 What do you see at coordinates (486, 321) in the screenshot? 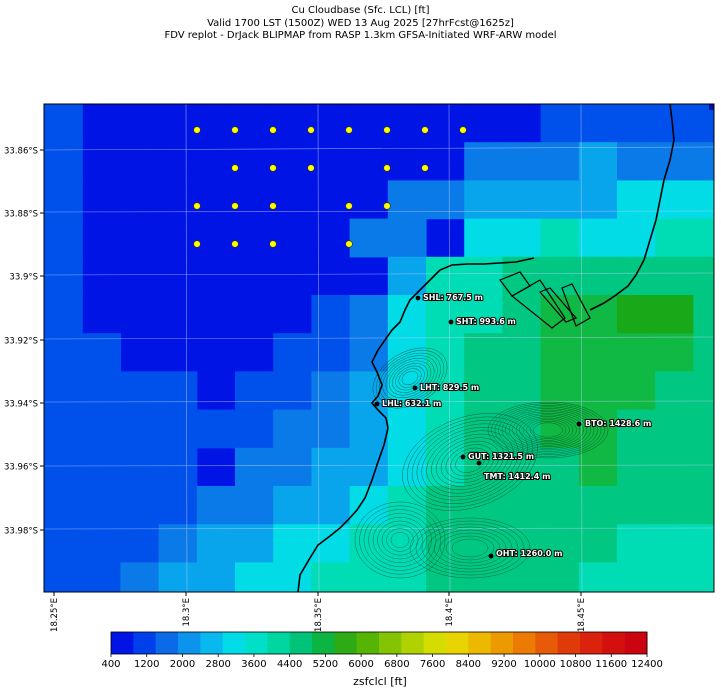
I see `station-label: SHT: 993.6 m` at bounding box center [486, 321].